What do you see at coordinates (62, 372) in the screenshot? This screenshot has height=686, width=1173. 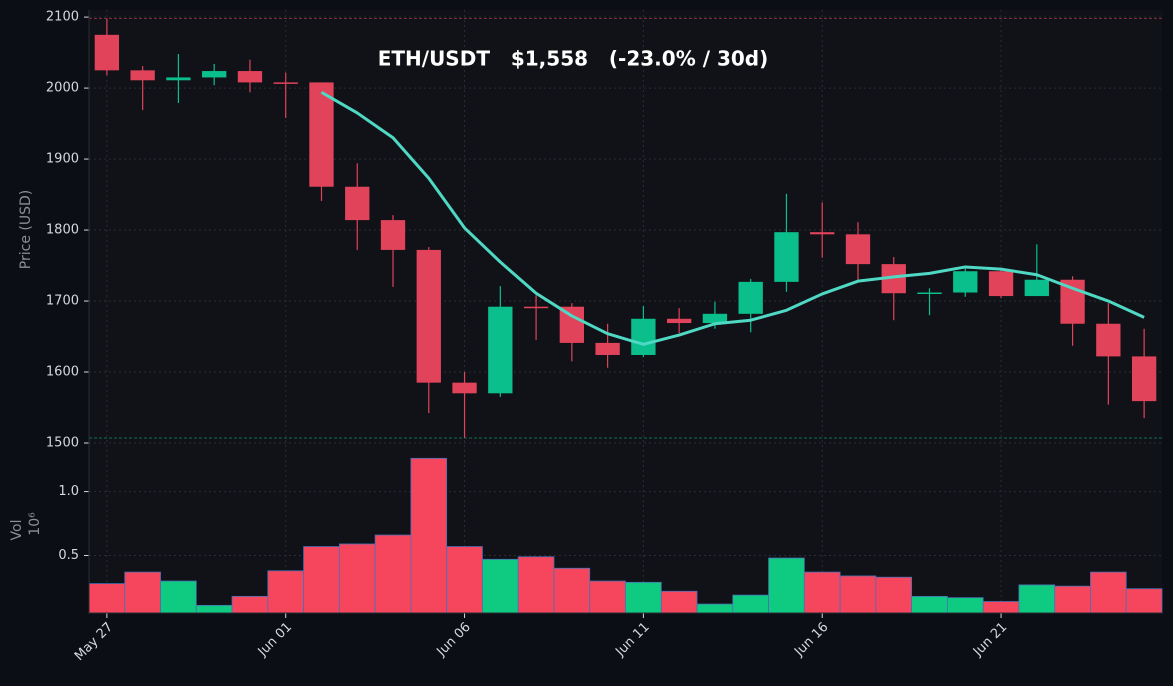 I see `y-tick-label: 1600` at bounding box center [62, 372].